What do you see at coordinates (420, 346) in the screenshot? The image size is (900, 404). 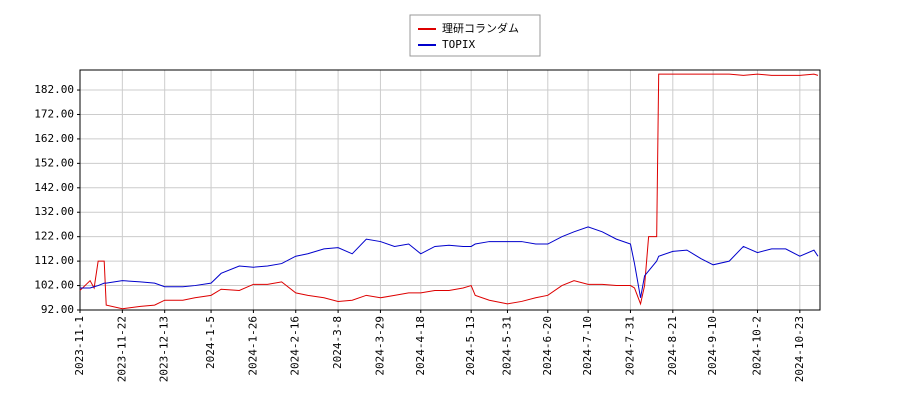 I see `x-tick-label: 2024-4-18` at bounding box center [420, 346].